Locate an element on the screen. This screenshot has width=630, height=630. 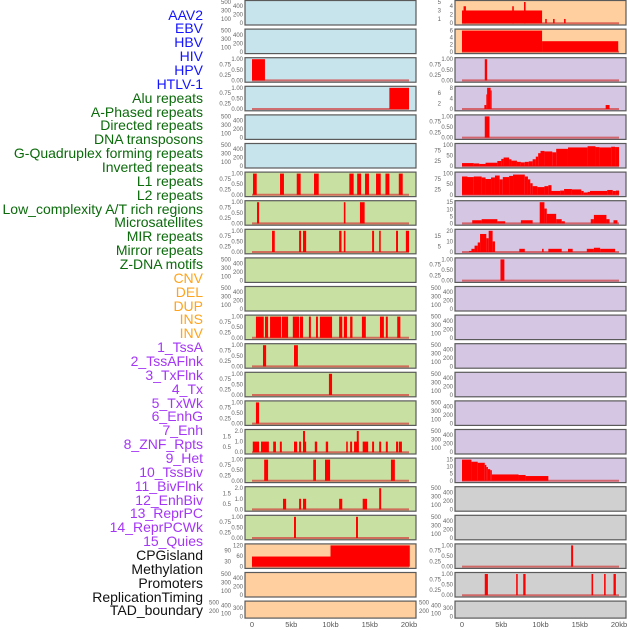
track-label: DUP is located at coordinates (188, 305).